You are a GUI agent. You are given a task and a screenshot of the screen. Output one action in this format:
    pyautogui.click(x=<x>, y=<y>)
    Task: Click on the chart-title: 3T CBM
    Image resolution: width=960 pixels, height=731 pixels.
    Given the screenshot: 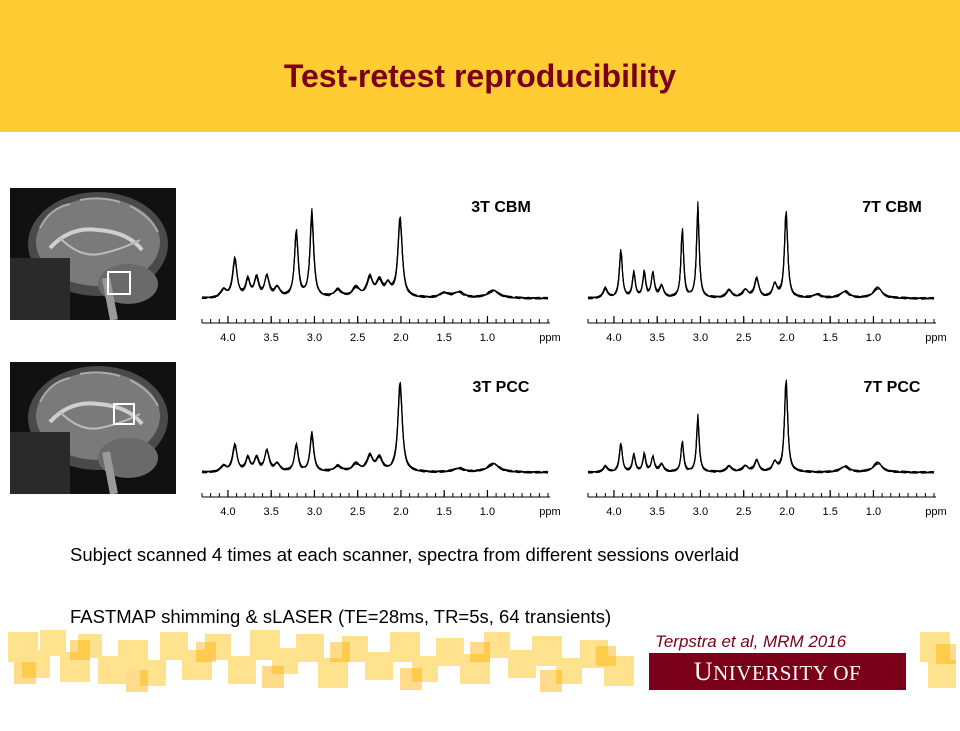 What is the action you would take?
    pyautogui.click(x=501, y=207)
    